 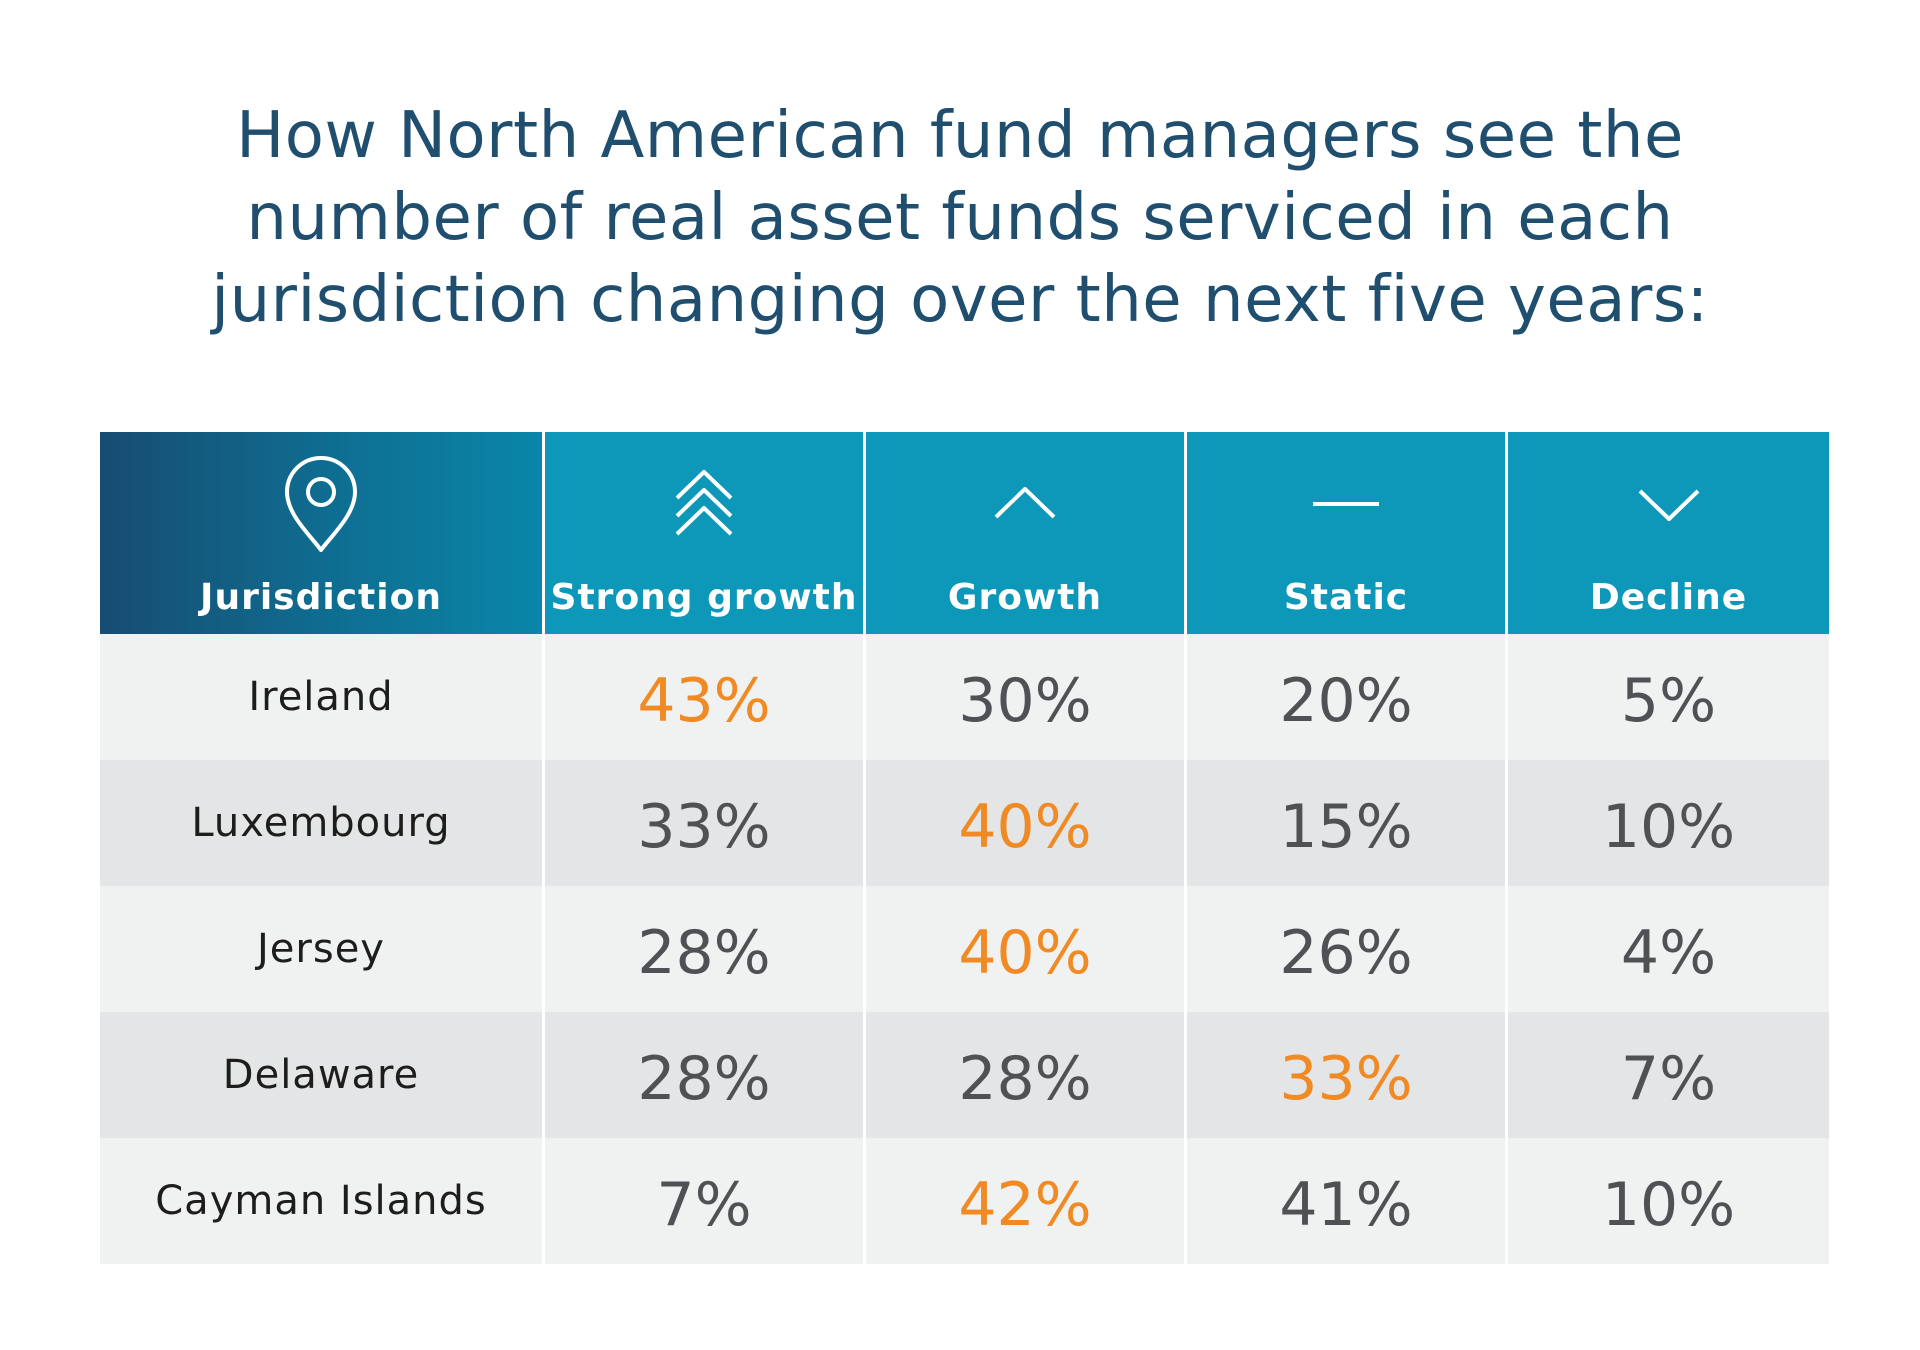 What do you see at coordinates (1669, 504) in the screenshot?
I see `chevron-down-icon` at bounding box center [1669, 504].